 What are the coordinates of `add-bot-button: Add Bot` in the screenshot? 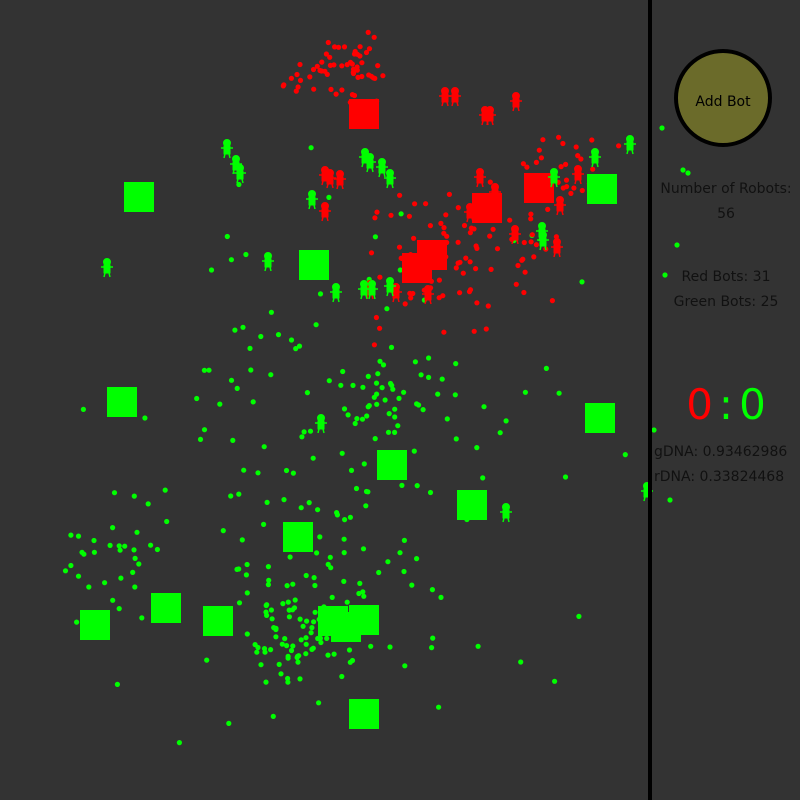 It's located at (723, 98).